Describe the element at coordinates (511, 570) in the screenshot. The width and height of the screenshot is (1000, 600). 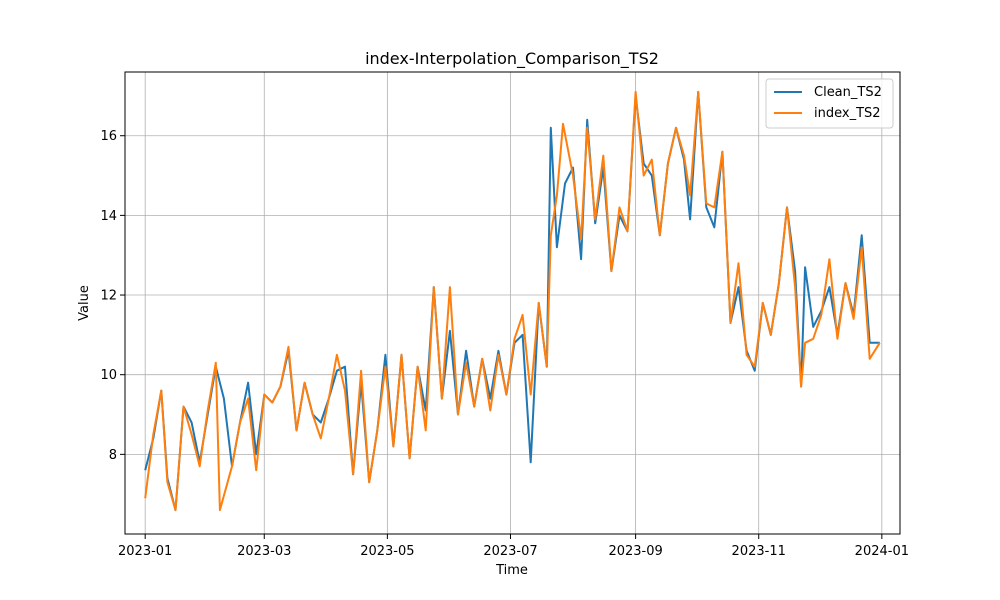
I see `x-axis-label: Time` at that location.